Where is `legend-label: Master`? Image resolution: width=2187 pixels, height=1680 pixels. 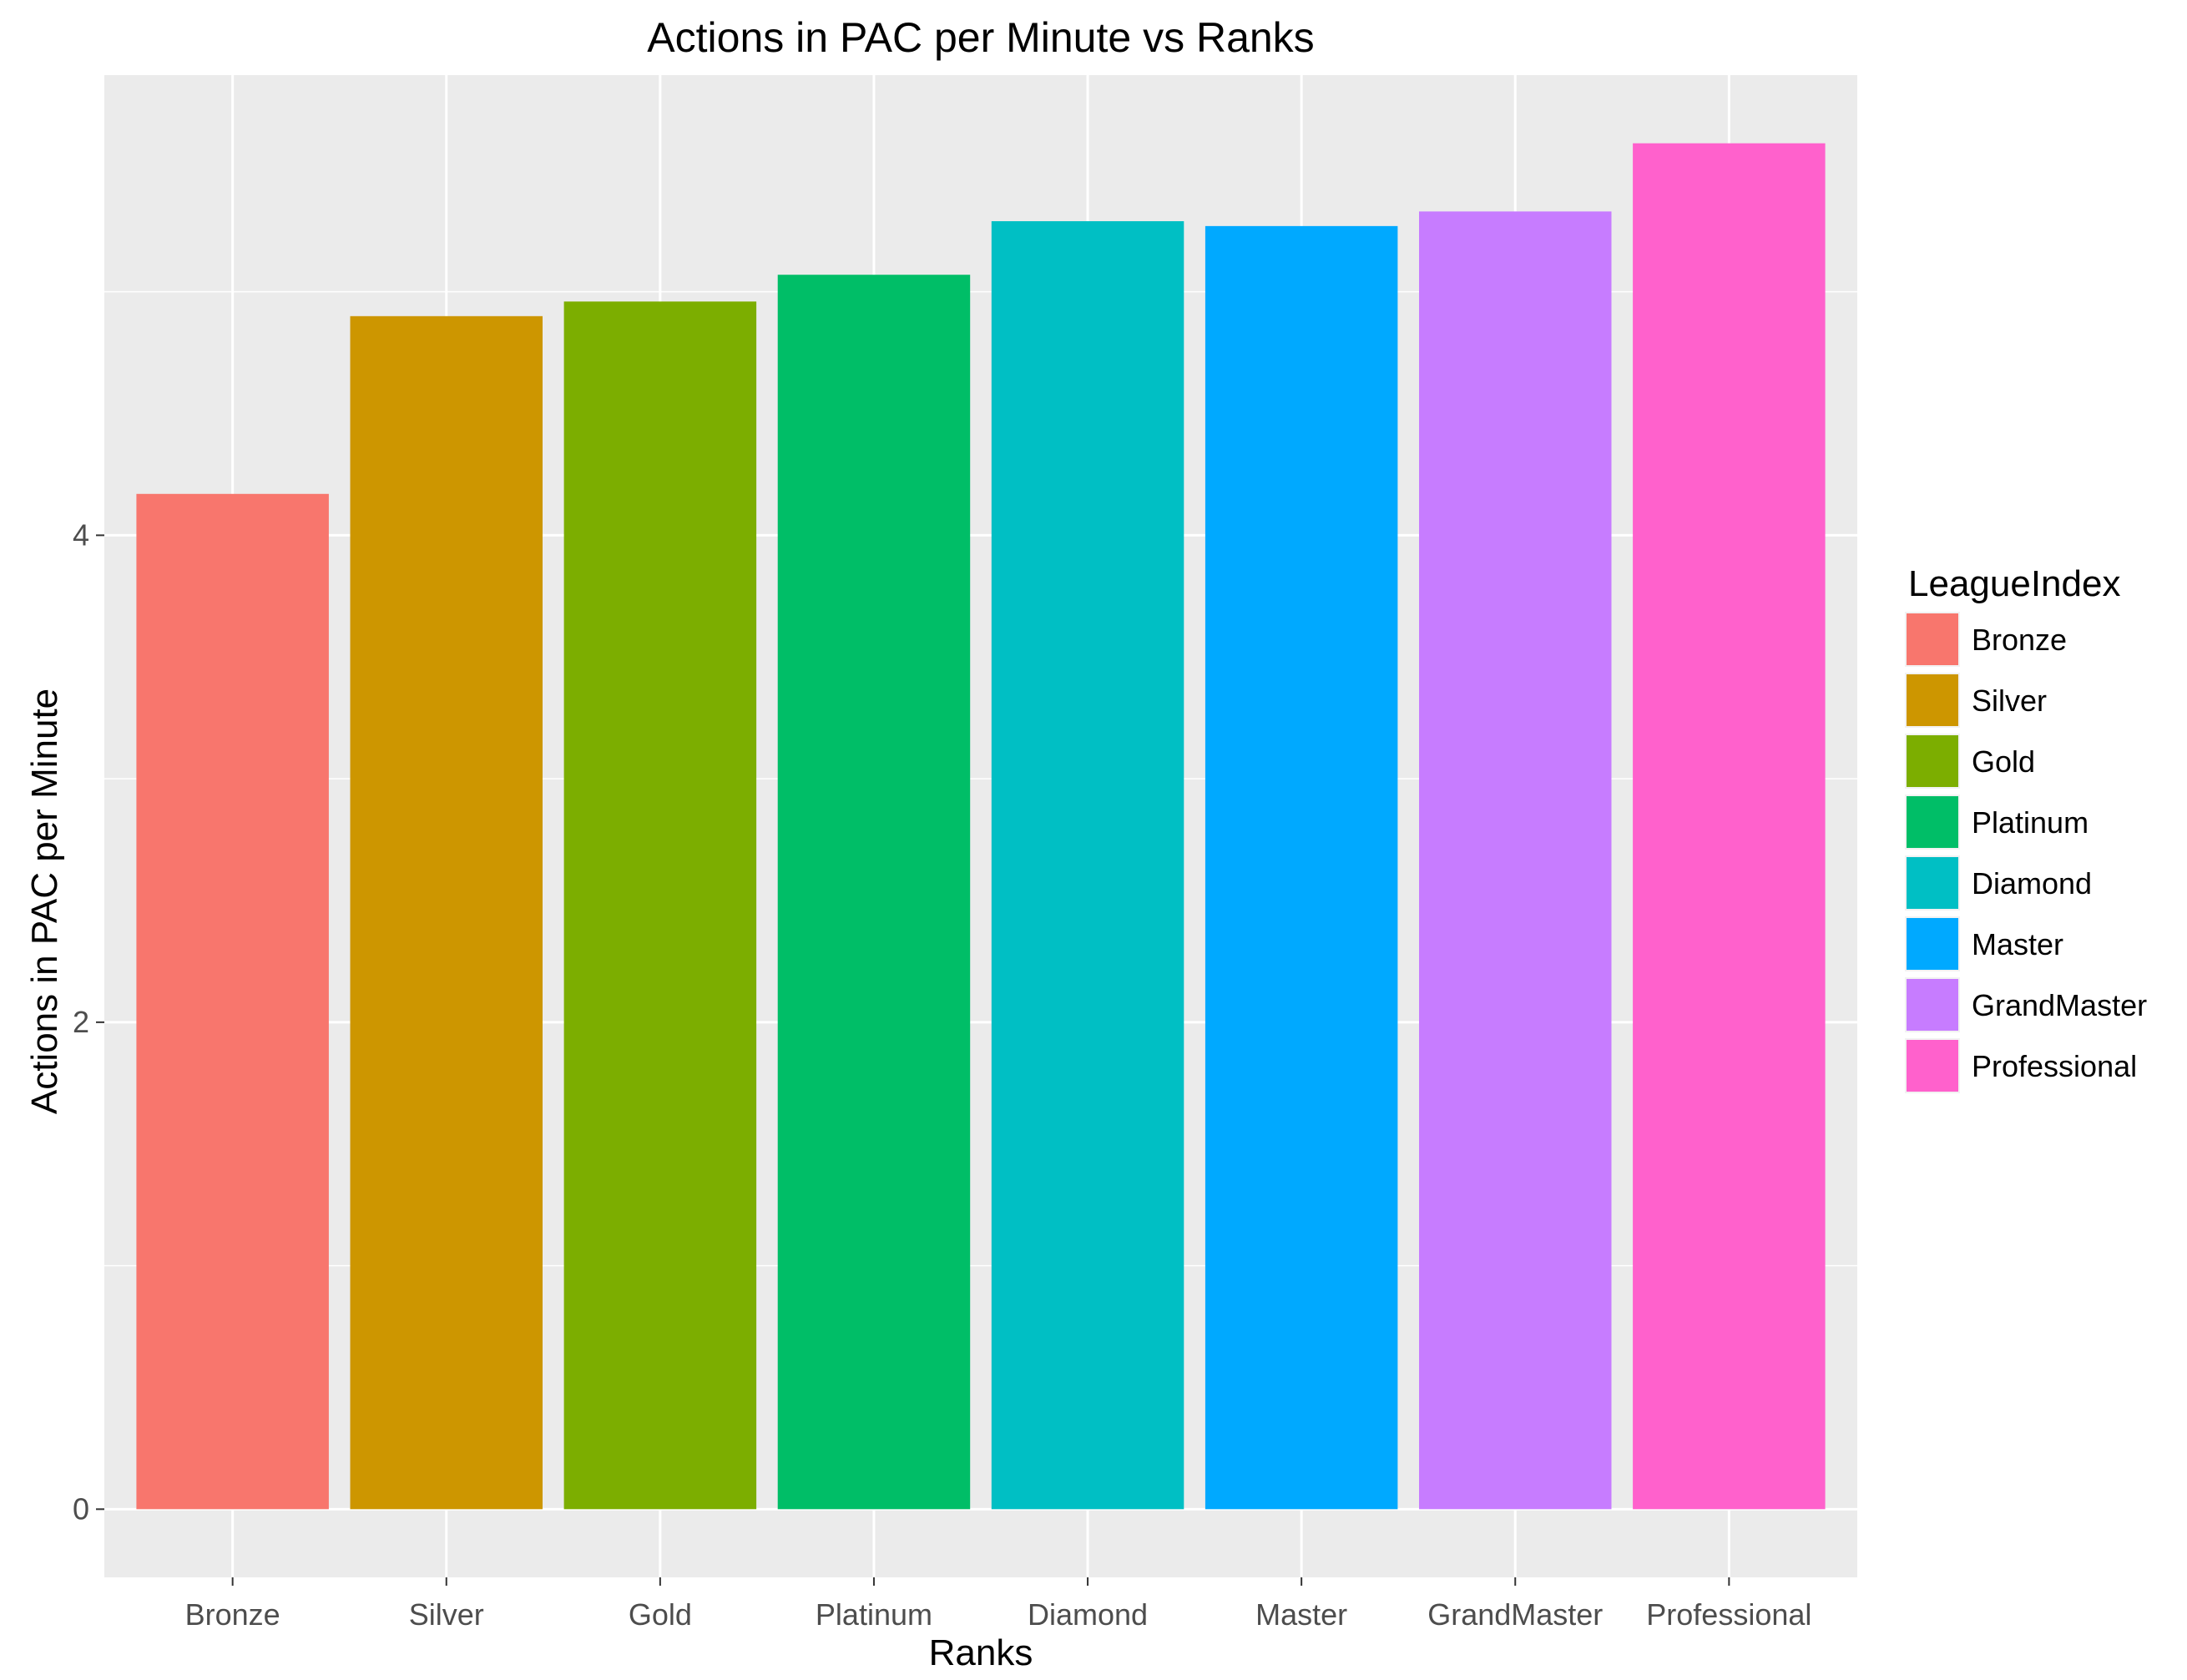
legend-label: Master is located at coordinates (2017, 944).